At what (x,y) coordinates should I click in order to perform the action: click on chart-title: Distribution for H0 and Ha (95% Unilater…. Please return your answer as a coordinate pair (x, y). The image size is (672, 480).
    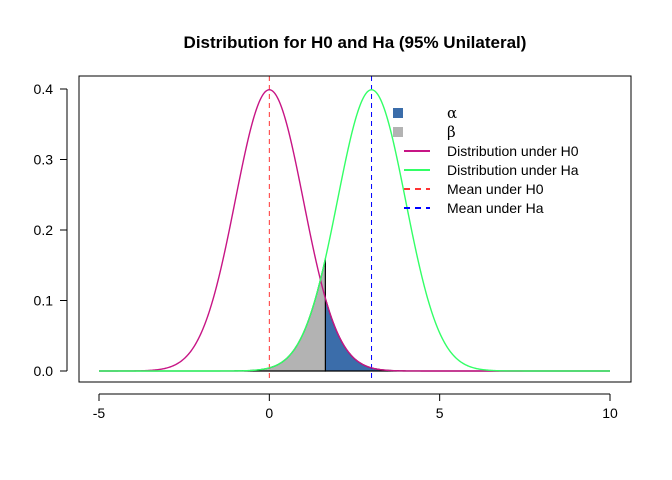
    Looking at the image, I should click on (355, 42).